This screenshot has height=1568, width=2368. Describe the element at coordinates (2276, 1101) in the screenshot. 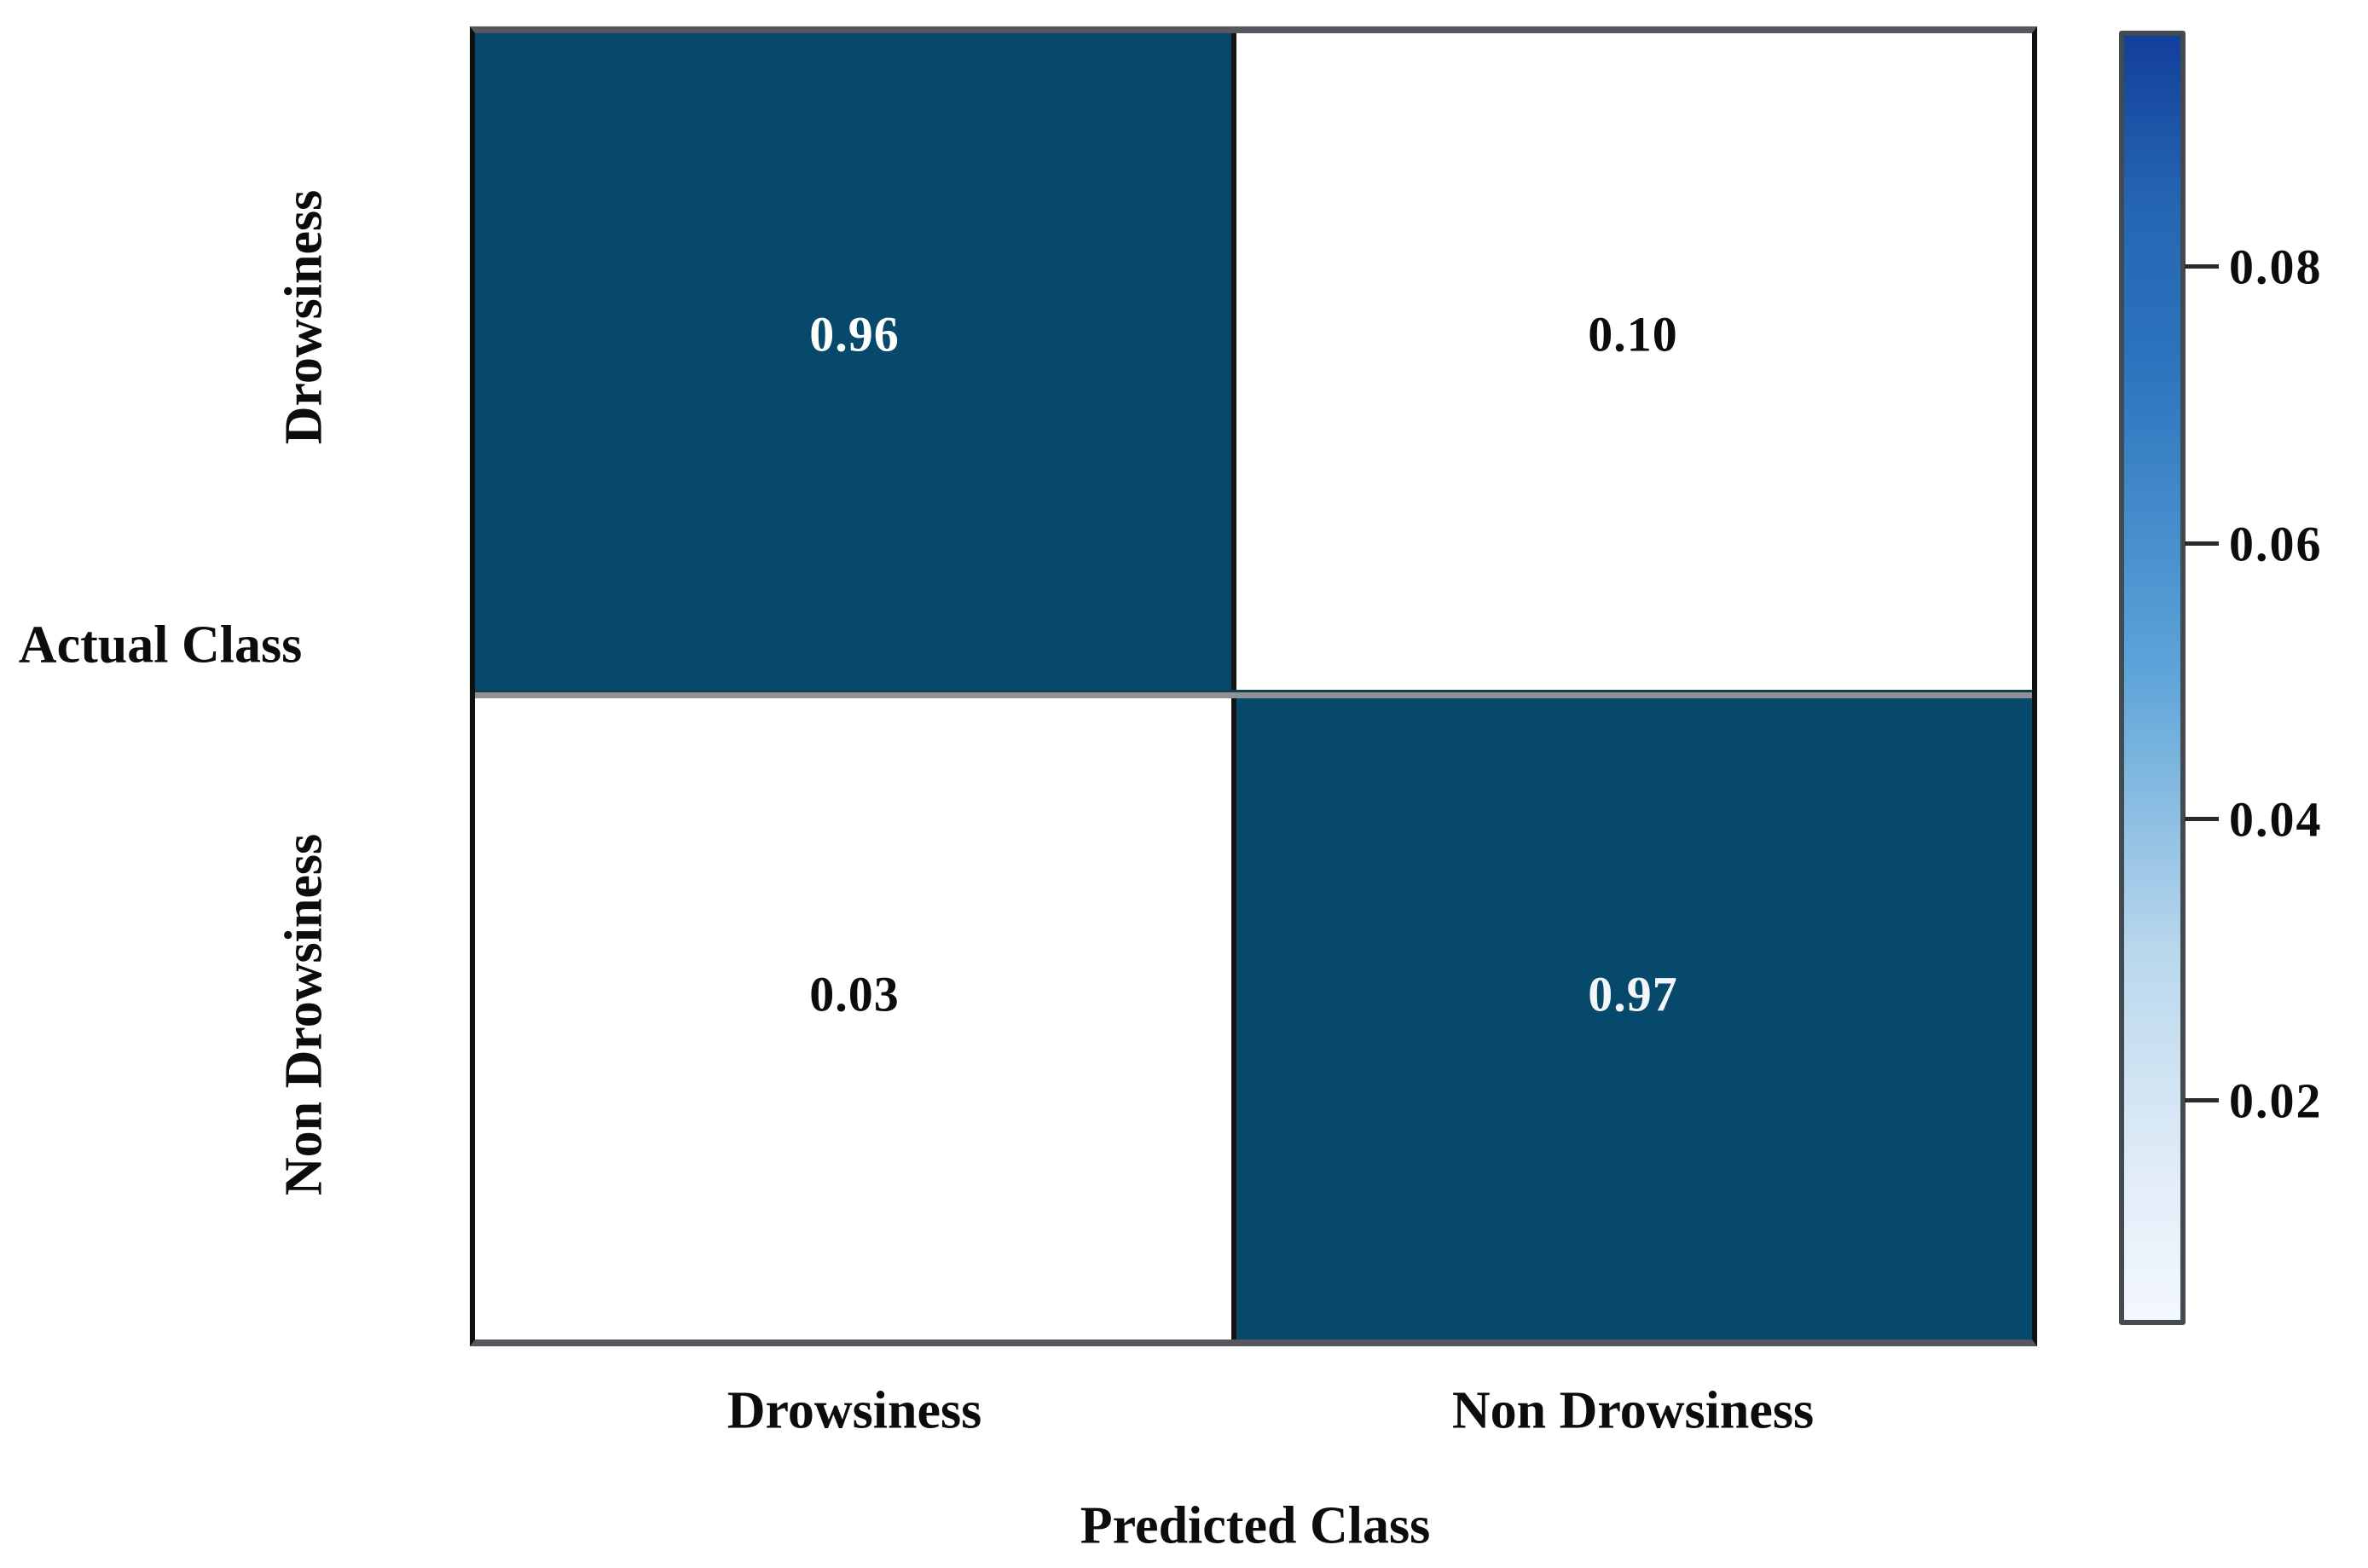

I see `colorbar-tick-label: 0.02` at that location.